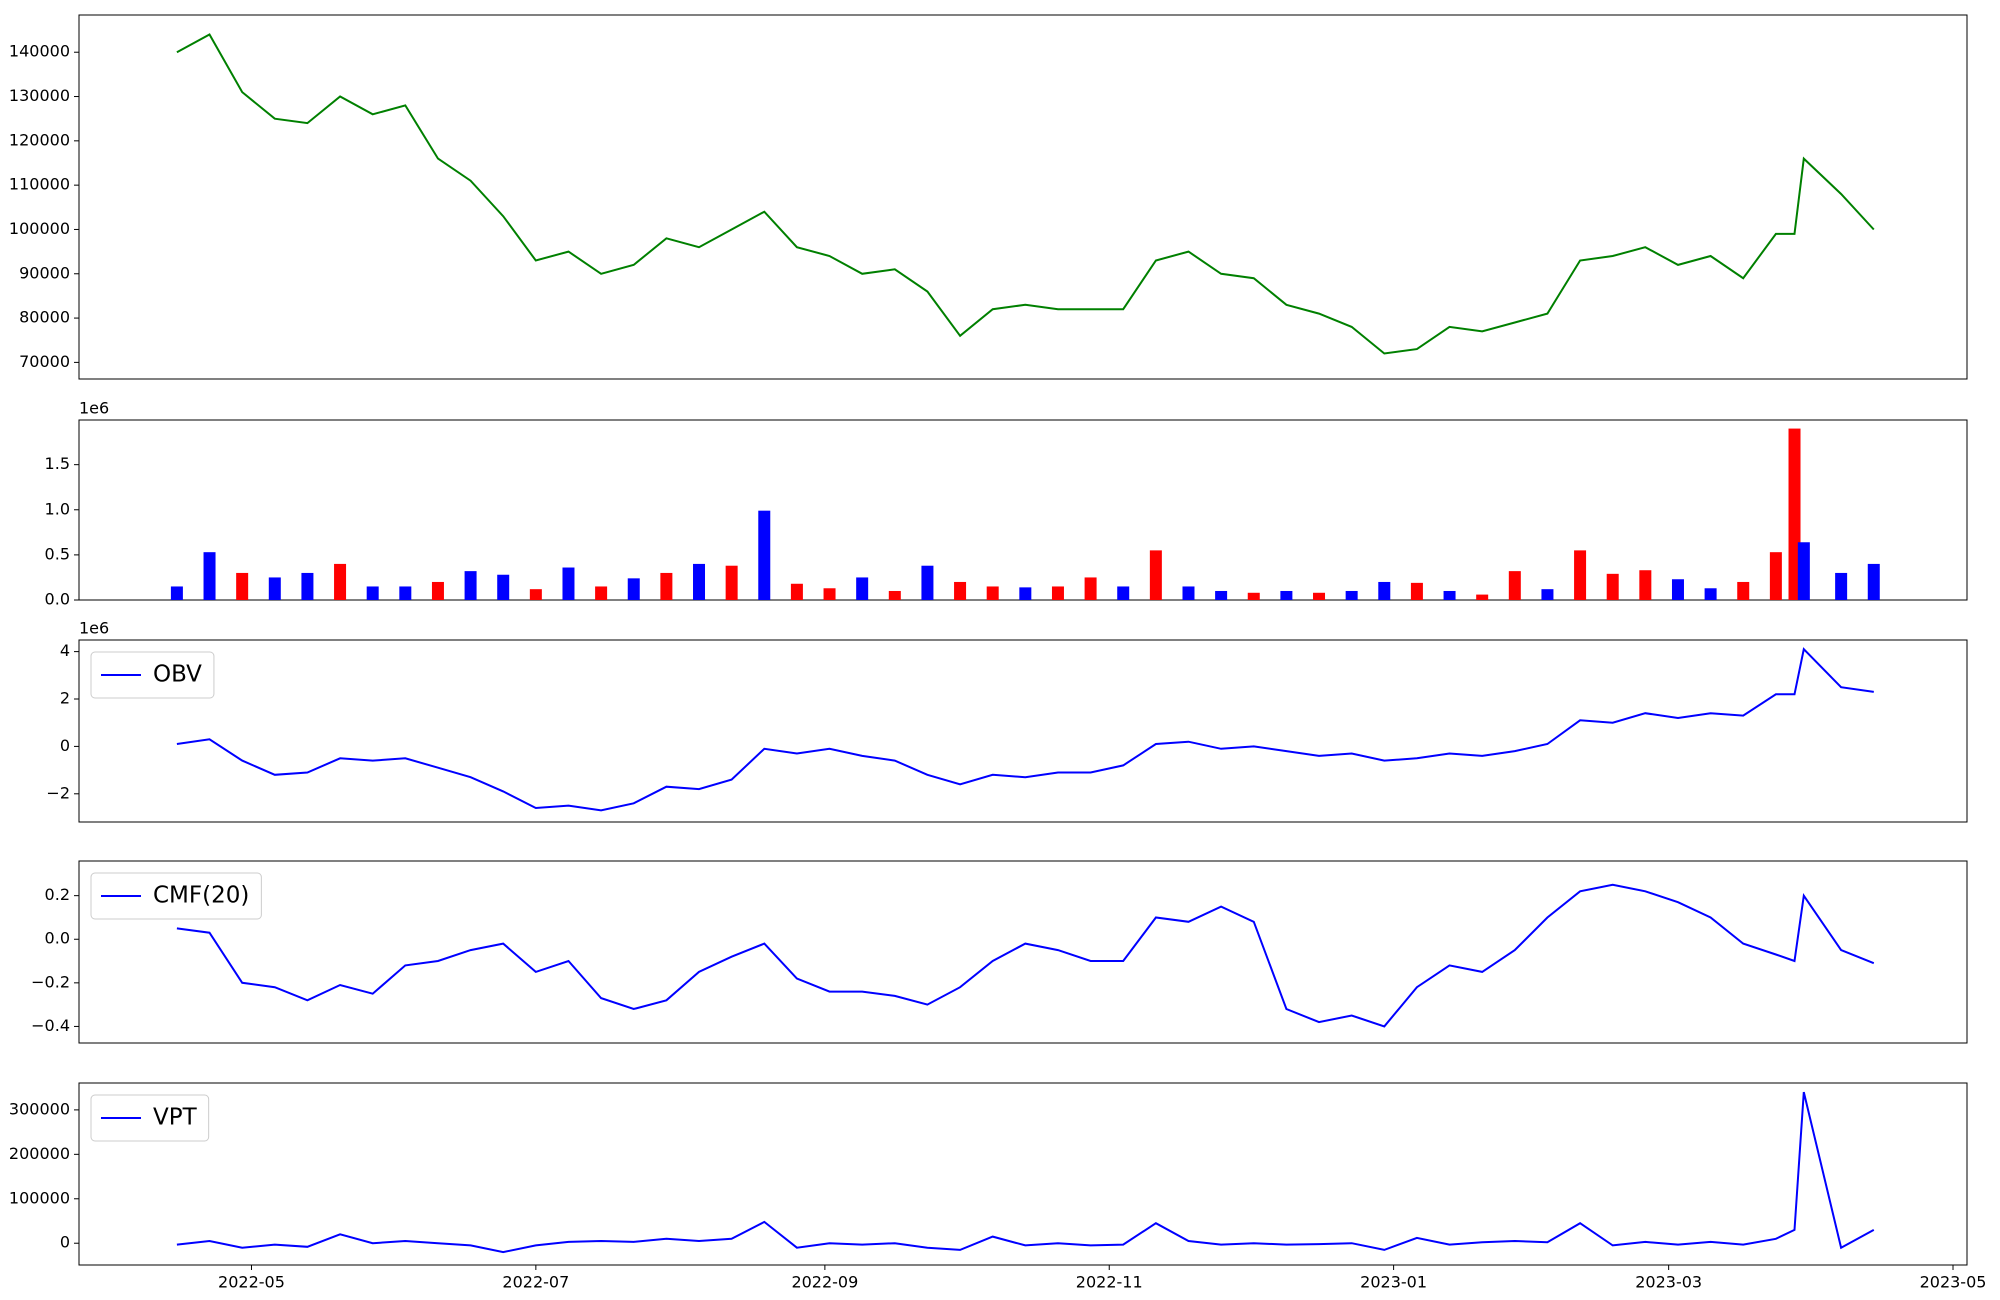 The width and height of the screenshot is (2000, 1300). I want to click on x-tick-label: 2023-05, so click(1953, 1282).